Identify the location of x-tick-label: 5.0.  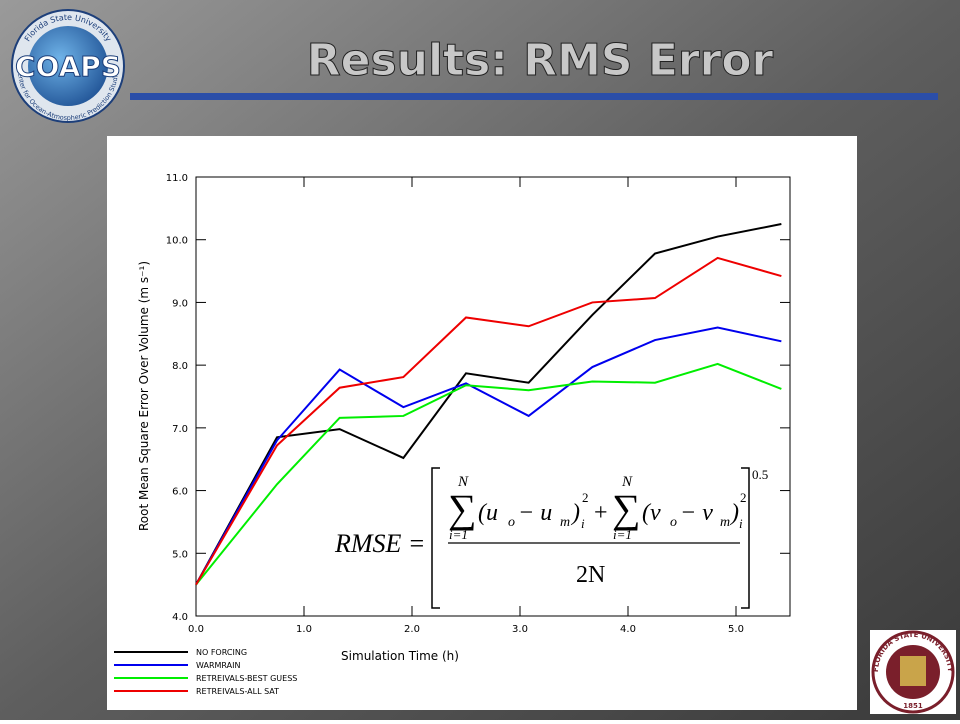
(736, 629).